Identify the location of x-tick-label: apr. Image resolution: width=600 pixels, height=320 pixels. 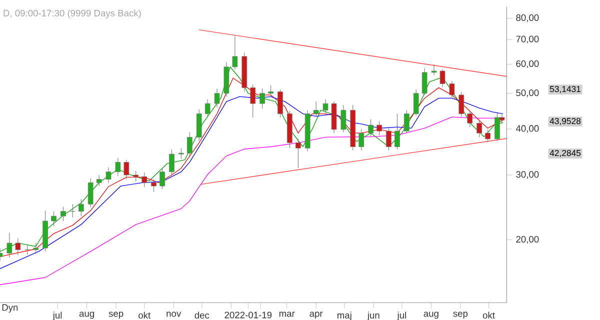
(316, 315).